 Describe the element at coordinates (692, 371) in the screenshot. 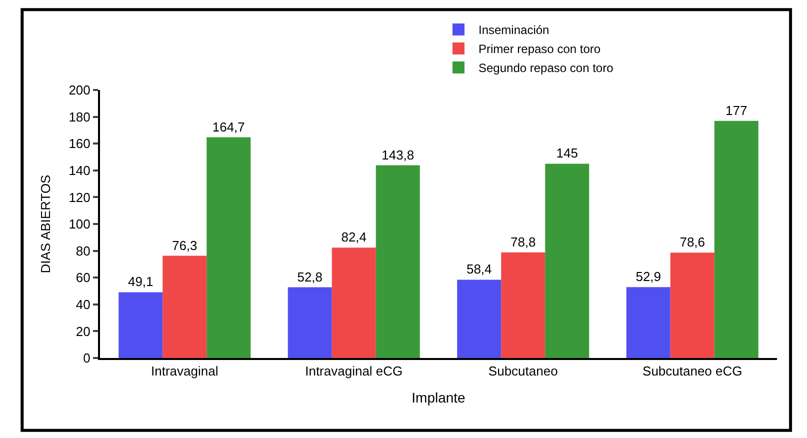

I see `x-tick-label: Subcutaneo eCG` at that location.